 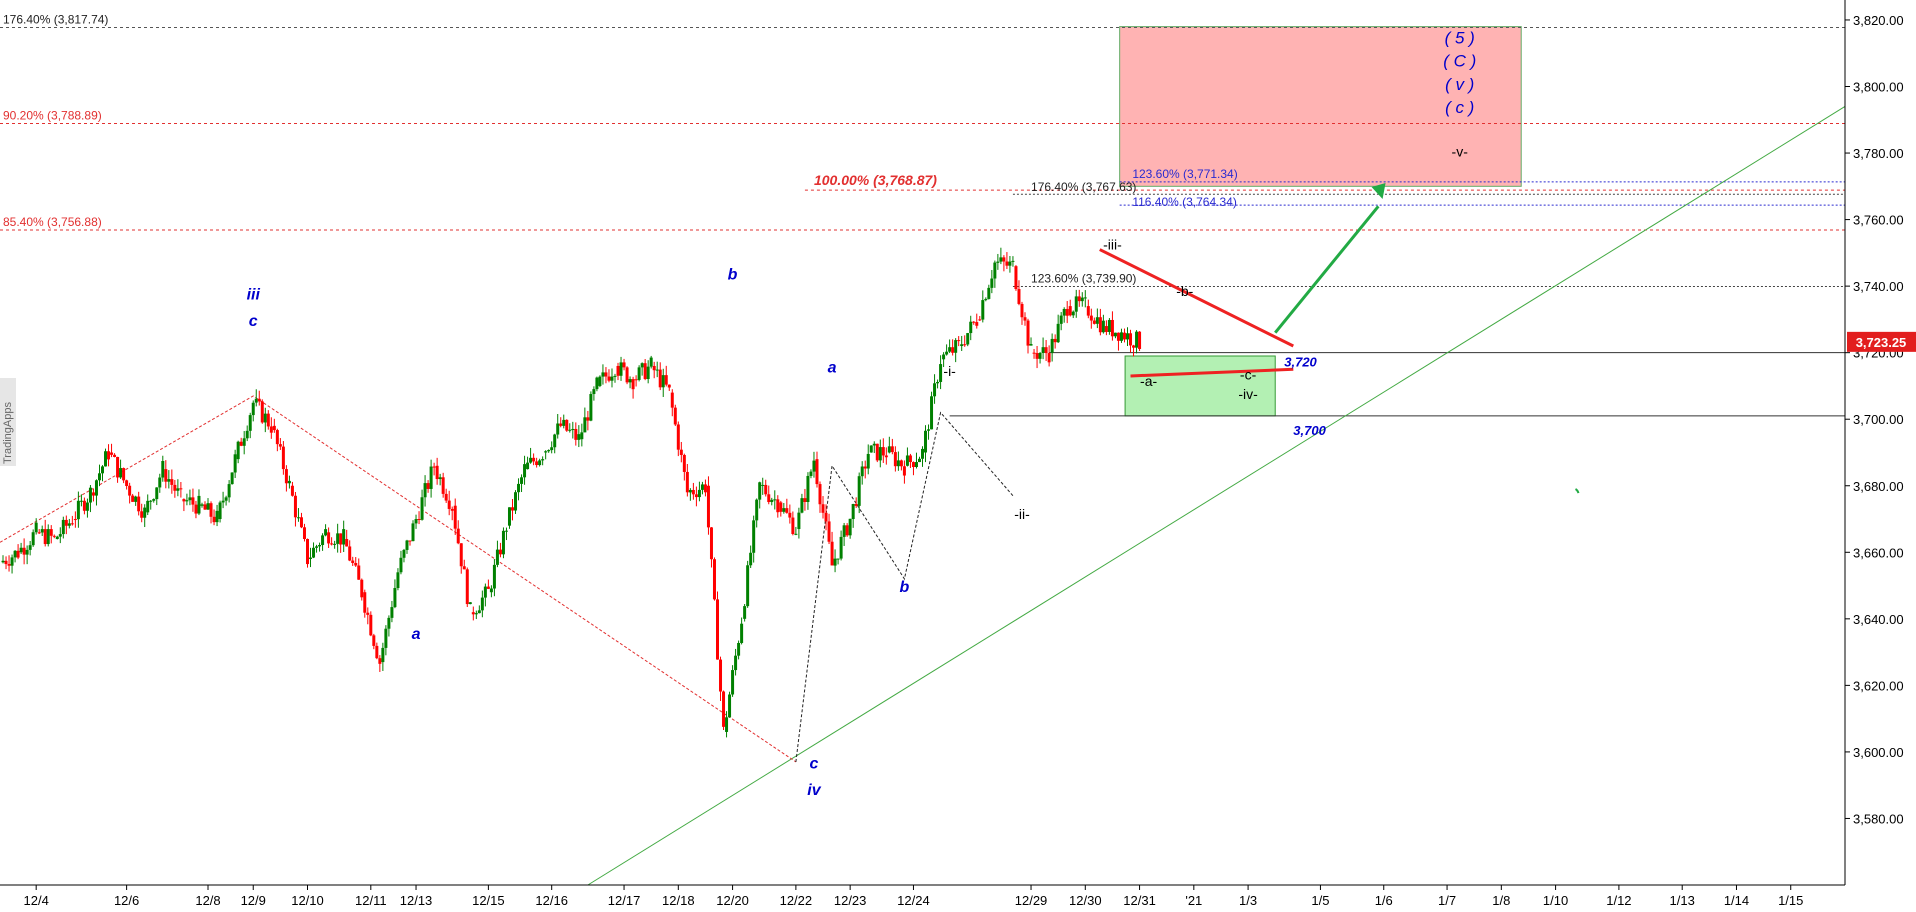 What do you see at coordinates (1248, 374) in the screenshot?
I see `wave-label: -c-` at bounding box center [1248, 374].